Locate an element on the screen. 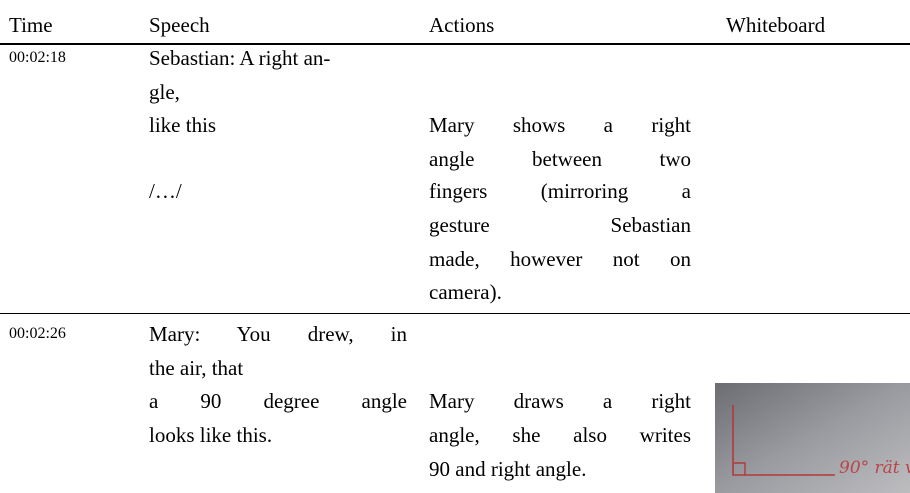 The width and height of the screenshot is (910, 493). action-line: 90 and right angle. is located at coordinates (508, 469).